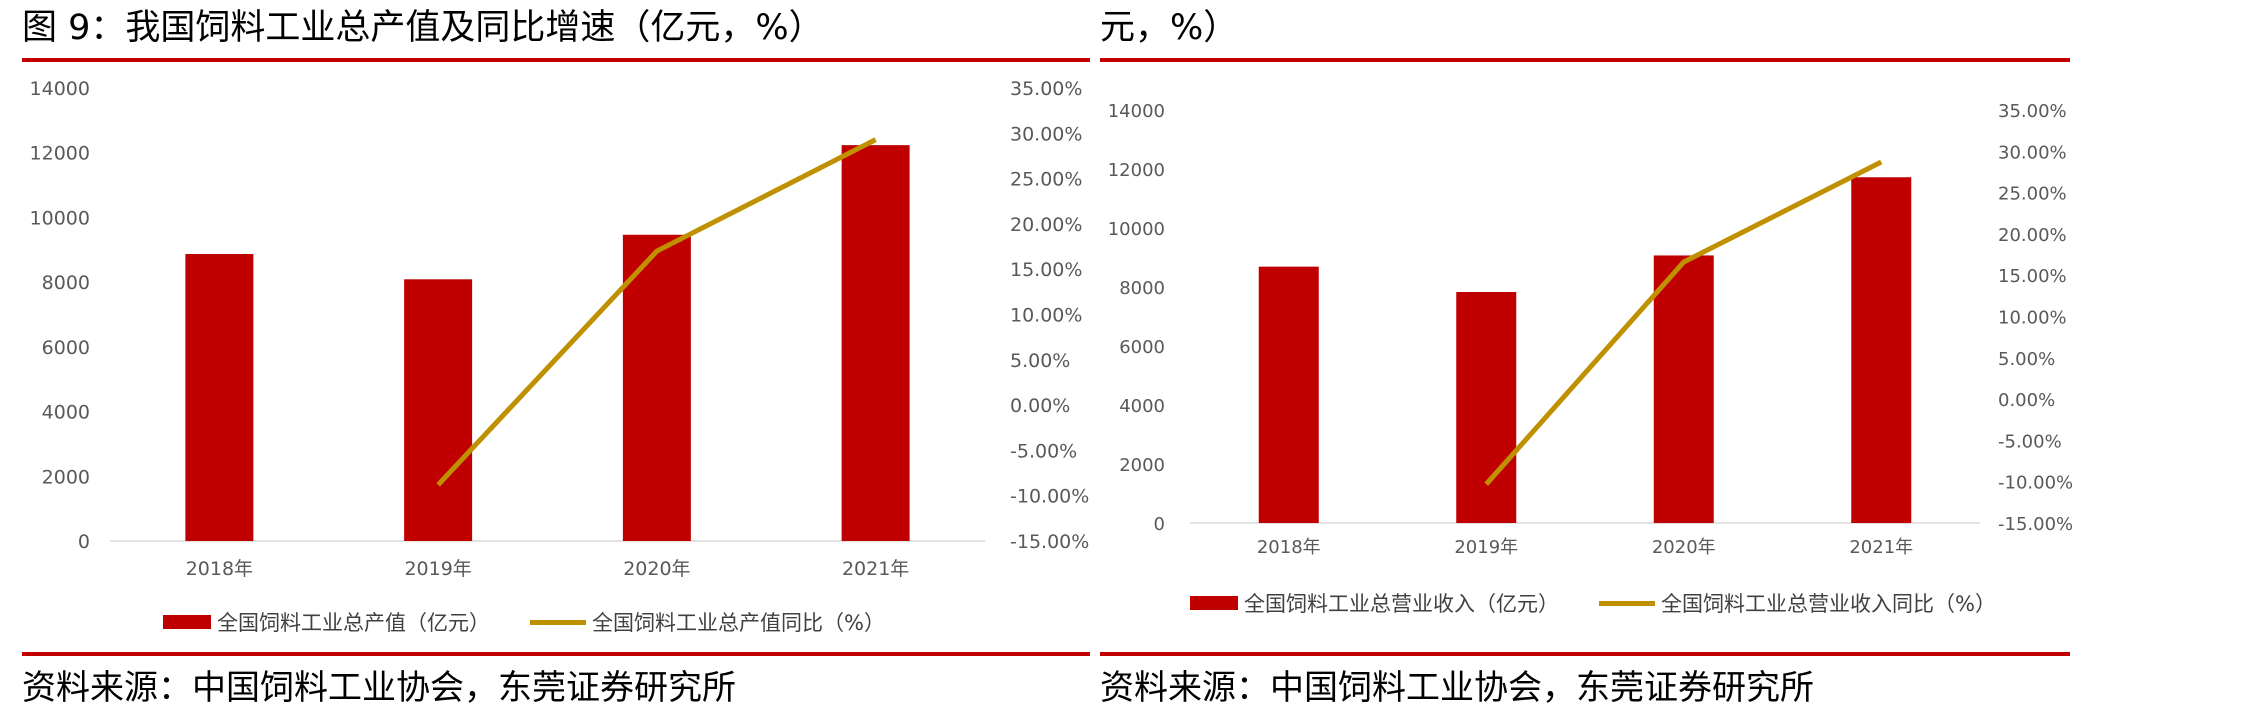 This screenshot has width=2256, height=719. Describe the element at coordinates (556, 654) in the screenshot. I see `left-source-rule` at that location.